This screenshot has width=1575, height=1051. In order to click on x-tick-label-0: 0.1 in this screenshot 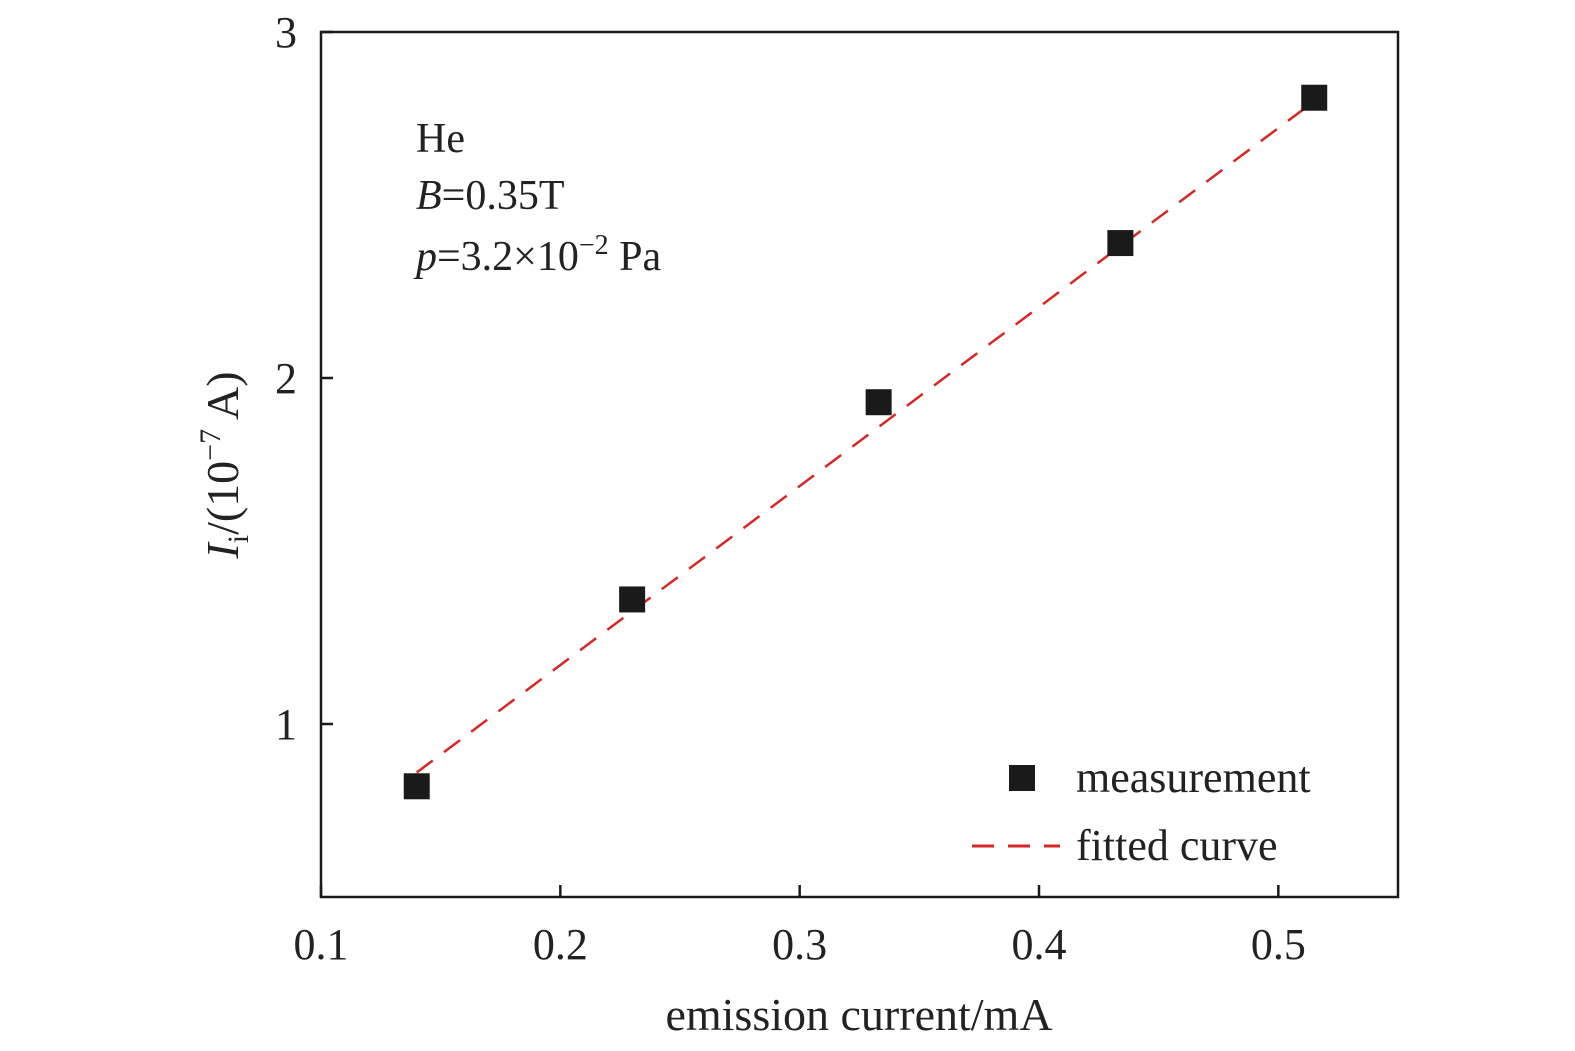, I will do `click(321, 944)`.